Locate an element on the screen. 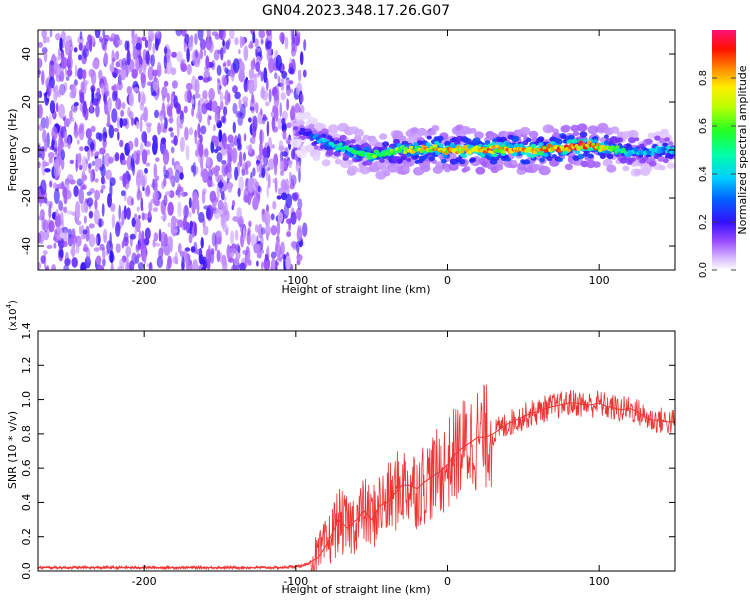 The width and height of the screenshot is (750, 600). colorbar-tick-label: 0.6 is located at coordinates (703, 126).